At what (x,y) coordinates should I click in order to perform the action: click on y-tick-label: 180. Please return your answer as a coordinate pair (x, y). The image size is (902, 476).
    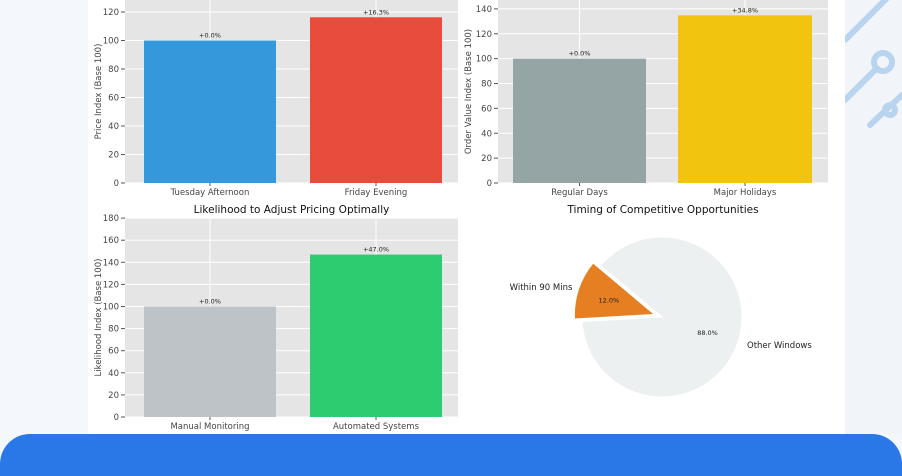
    Looking at the image, I should click on (111, 219).